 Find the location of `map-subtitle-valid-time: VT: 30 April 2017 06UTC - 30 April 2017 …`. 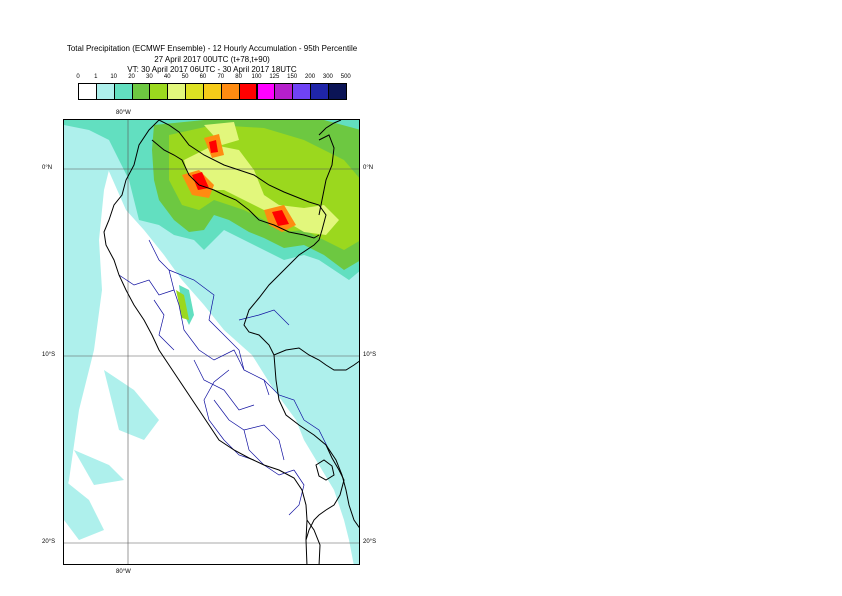

map-subtitle-valid-time: VT: 30 April 2017 06UTC - 30 April 2017 … is located at coordinates (212, 69).